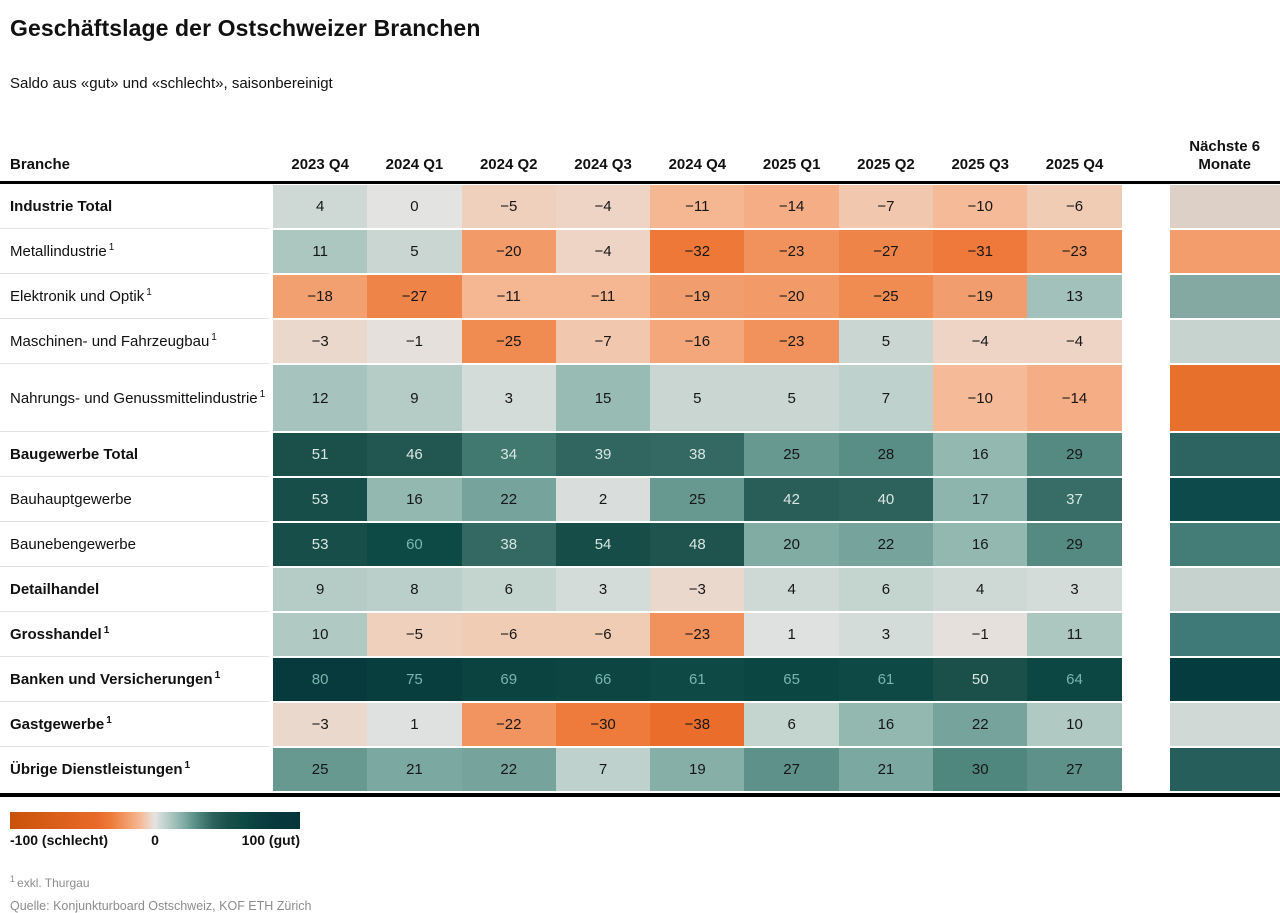 The image size is (1280, 913). I want to click on page-title: Geschäftslage der Ostschweizer Branchen, so click(245, 28).